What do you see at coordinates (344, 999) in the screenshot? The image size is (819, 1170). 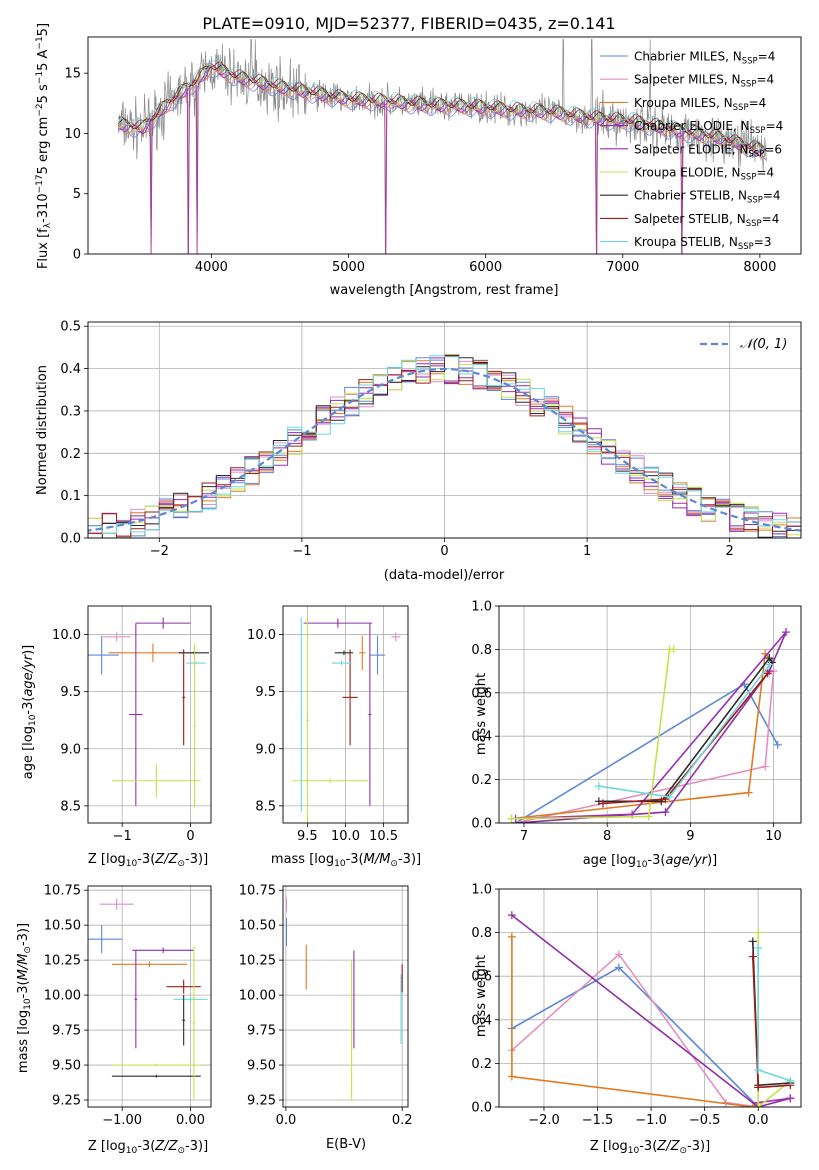 I see `mass_vs_EBV-panel-plot-area` at bounding box center [344, 999].